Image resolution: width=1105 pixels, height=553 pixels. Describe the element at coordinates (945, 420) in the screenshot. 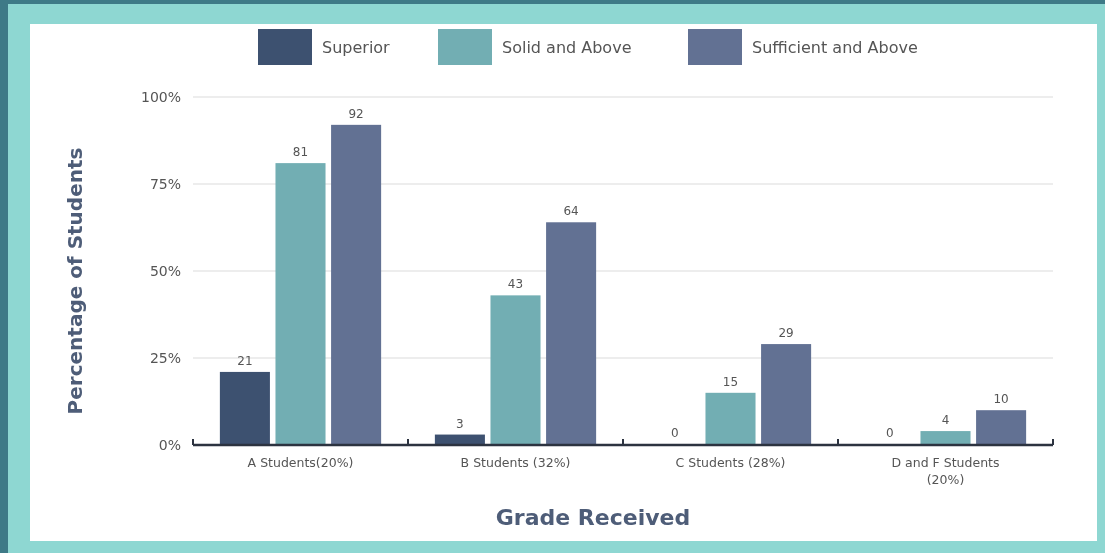

I see `data-label: 4` at that location.